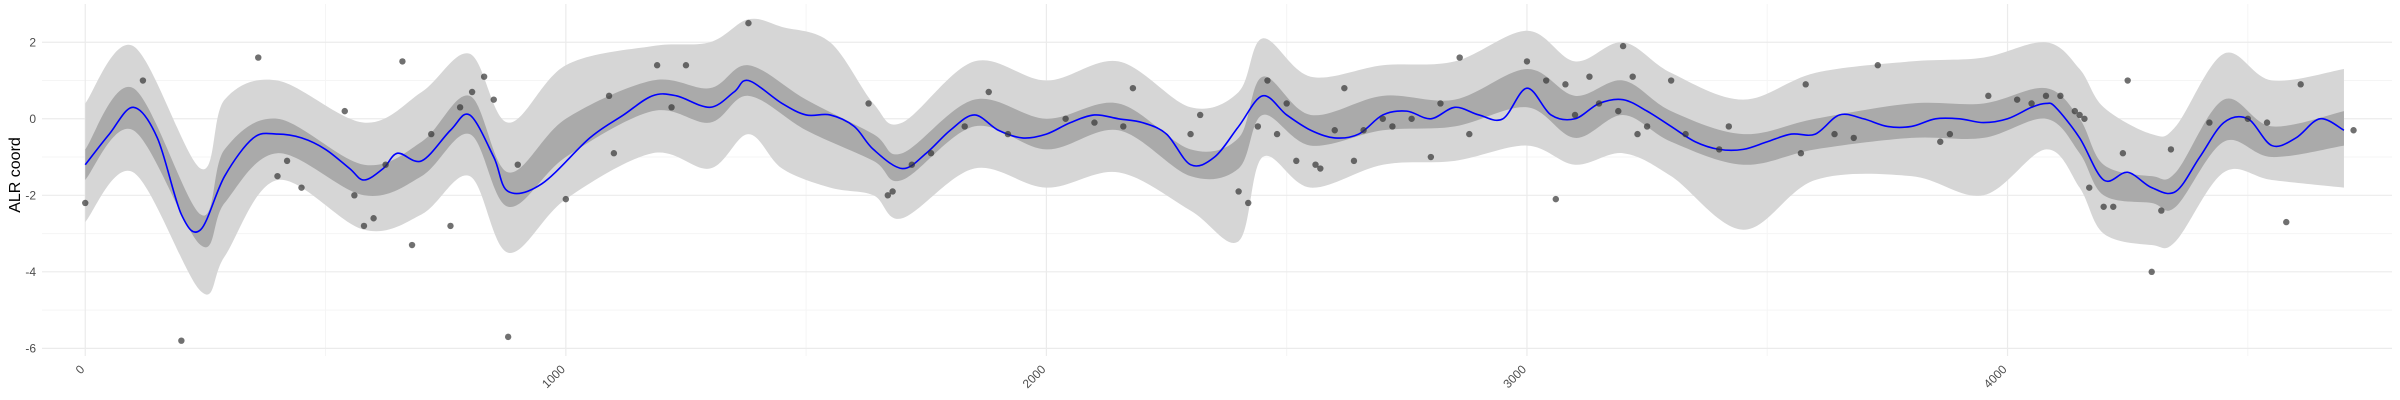 This screenshot has height=400, width=2400. Describe the element at coordinates (1514, 376) in the screenshot. I see `x-tick-label: 3000` at that location.